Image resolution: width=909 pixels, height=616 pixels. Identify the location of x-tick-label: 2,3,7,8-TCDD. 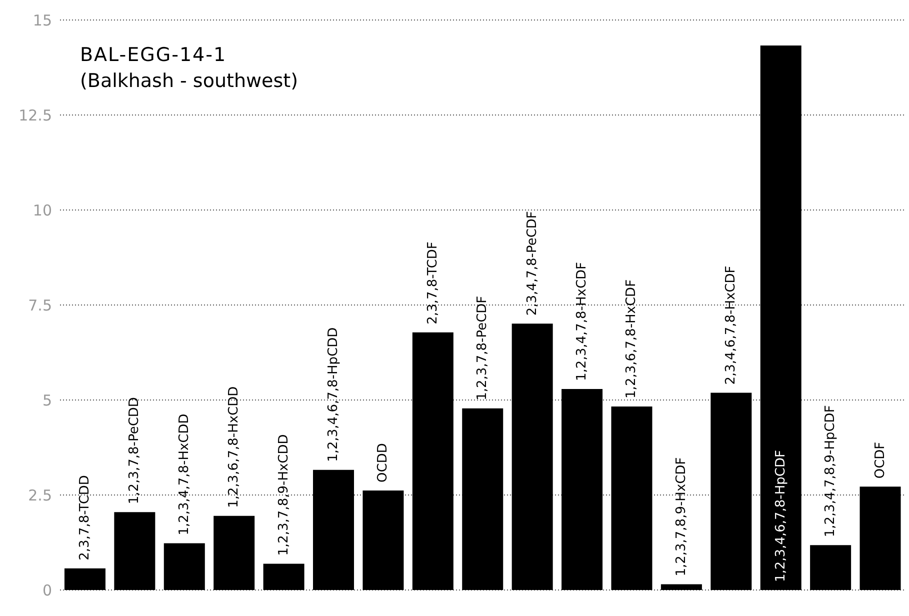
(84, 517).